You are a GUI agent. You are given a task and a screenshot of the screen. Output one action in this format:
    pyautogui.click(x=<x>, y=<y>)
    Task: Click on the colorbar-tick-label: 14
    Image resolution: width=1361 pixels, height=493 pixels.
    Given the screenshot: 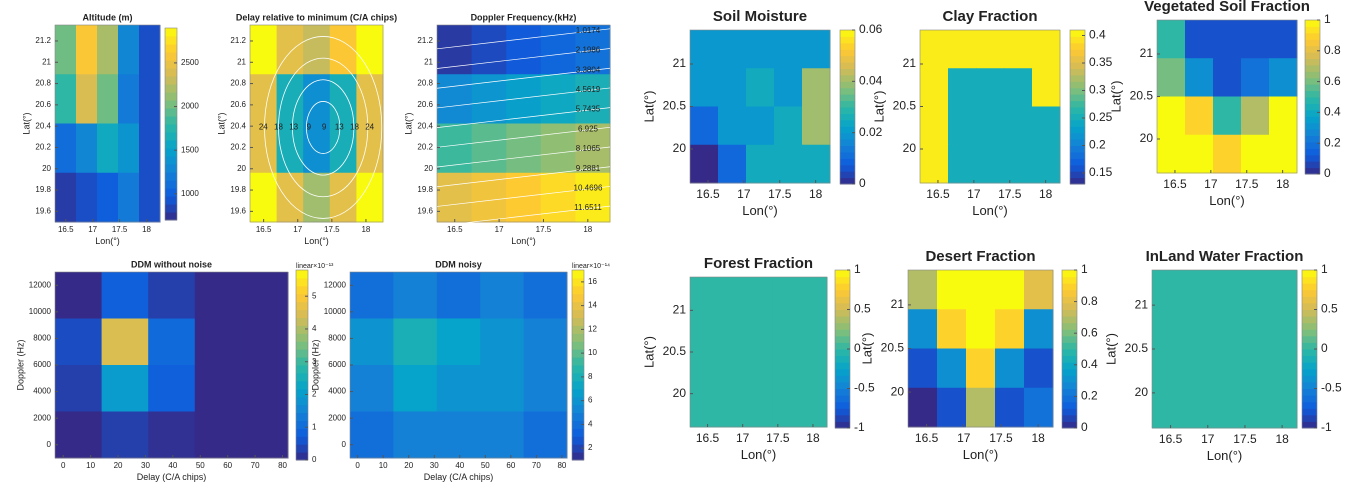 What is the action you would take?
    pyautogui.click(x=592, y=305)
    